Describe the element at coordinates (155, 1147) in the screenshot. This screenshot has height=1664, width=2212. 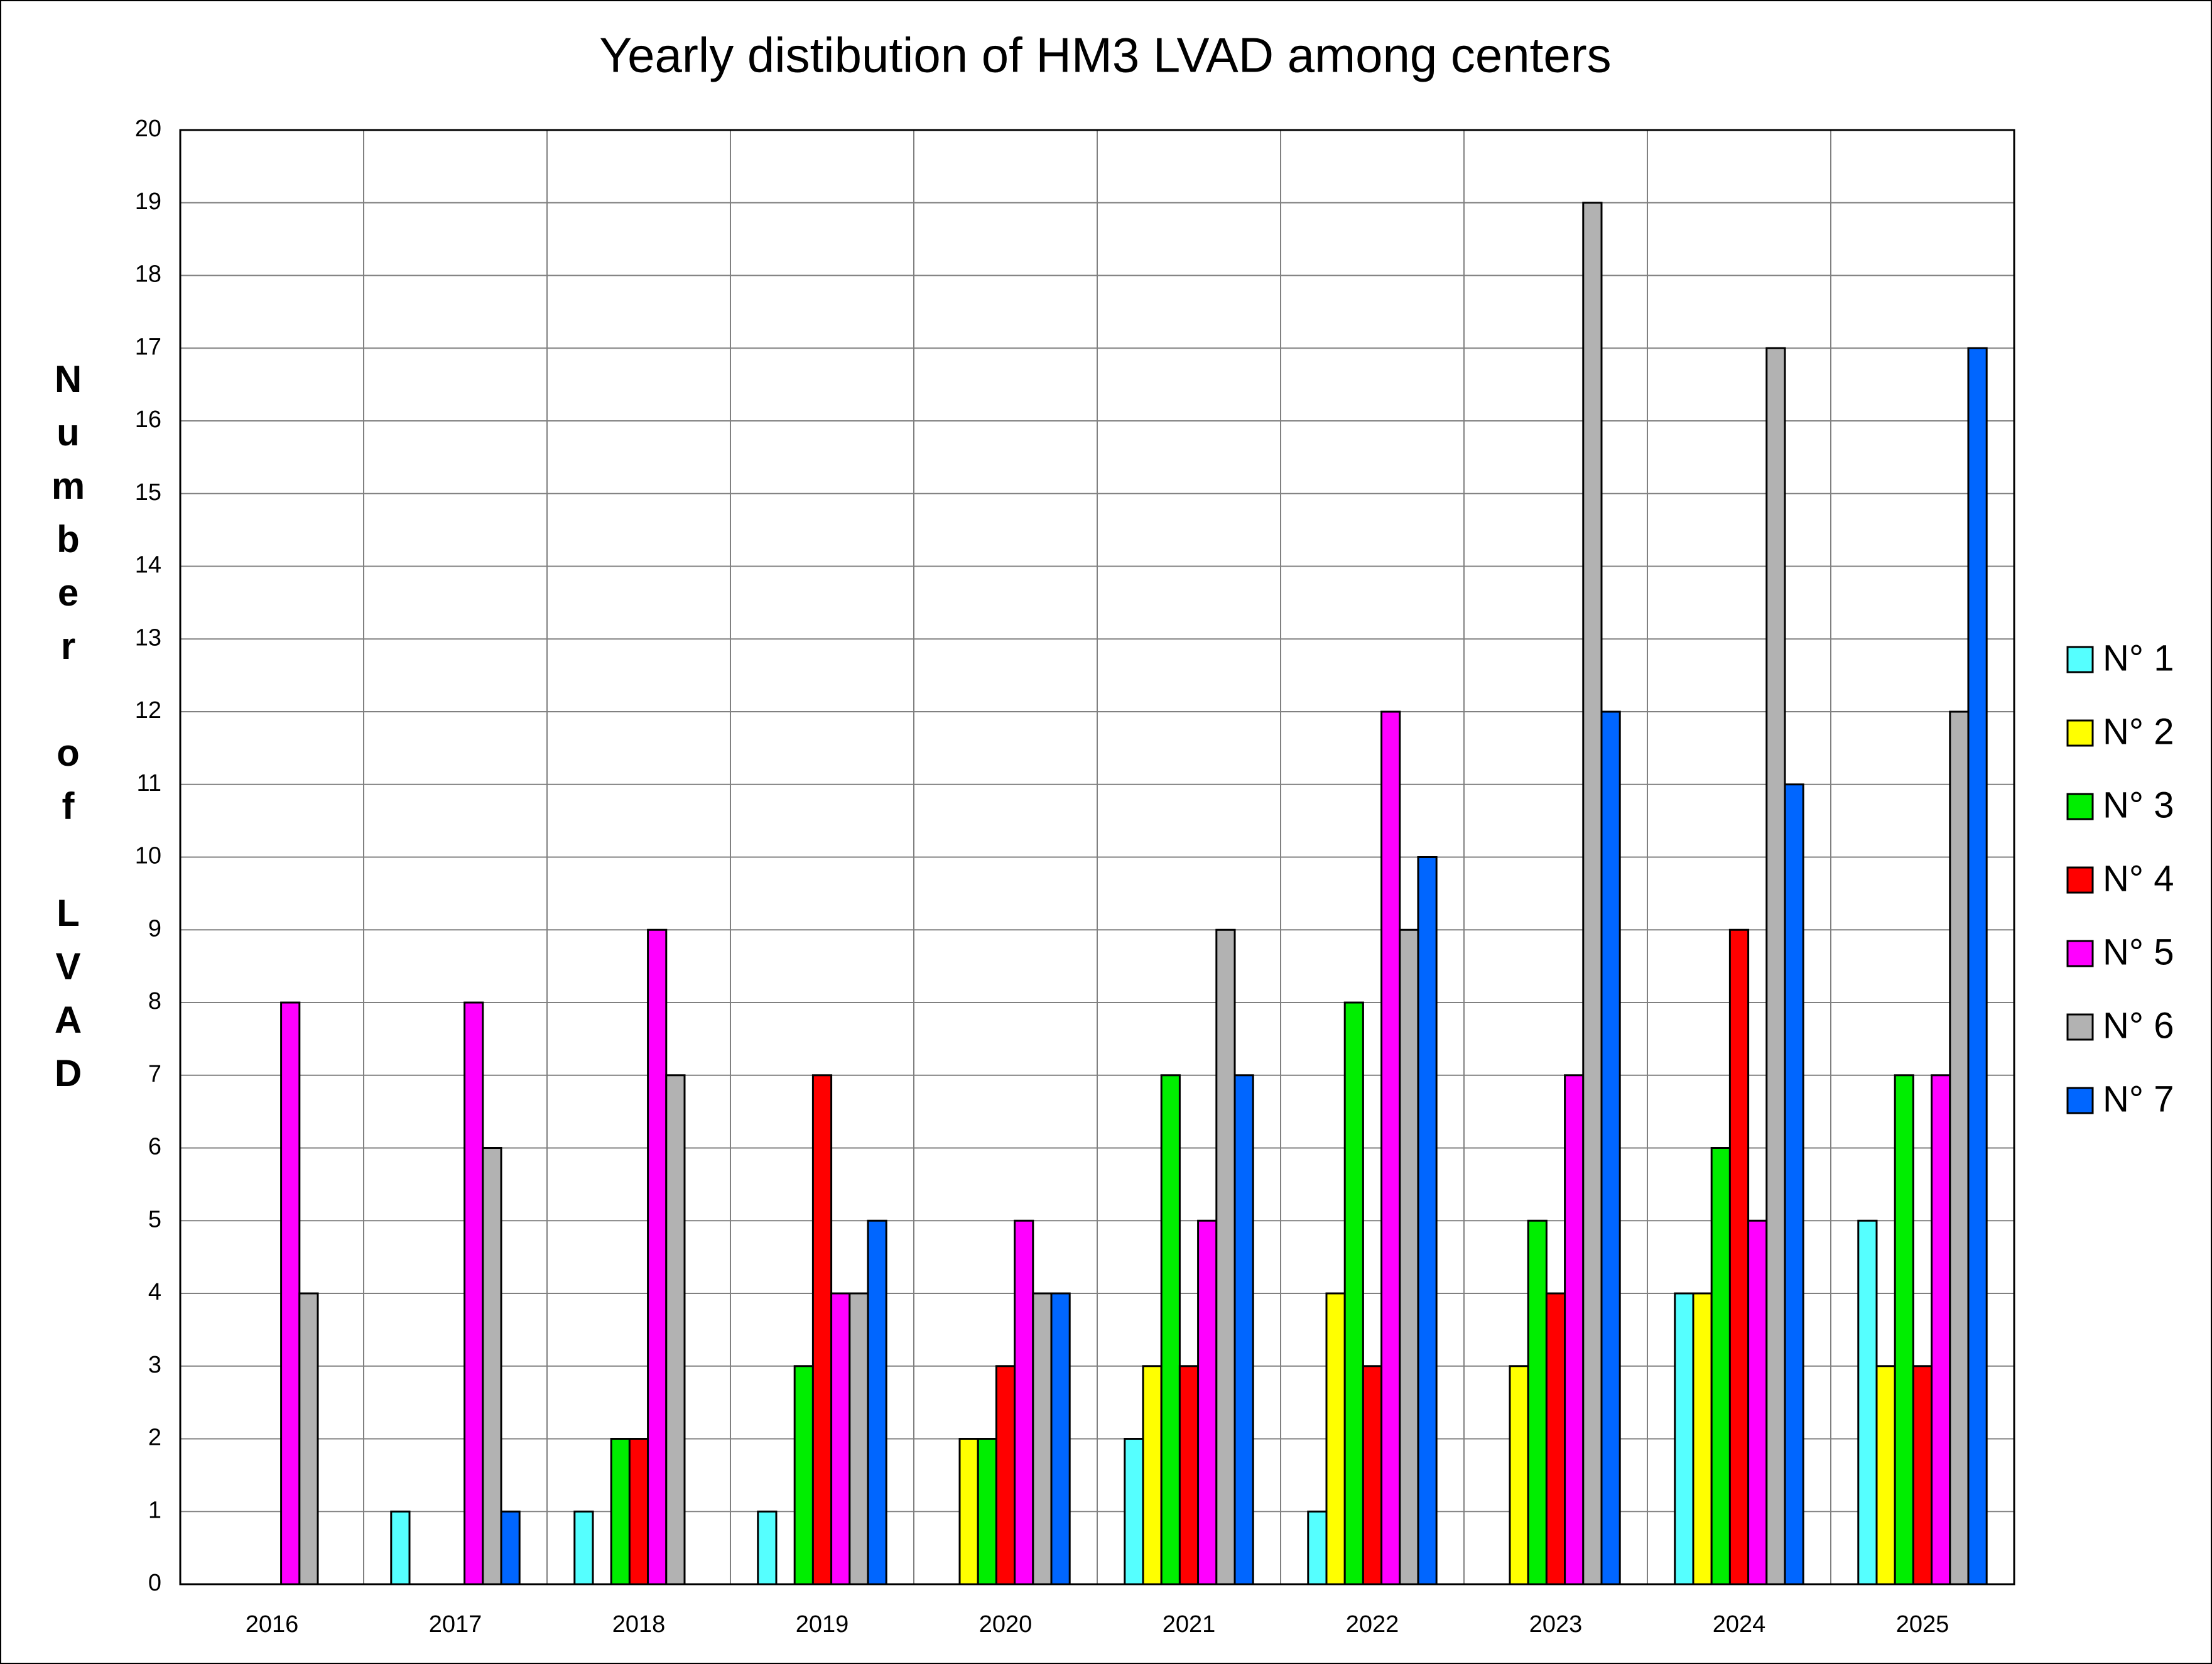
I see `y-tick-label: 6` at that location.